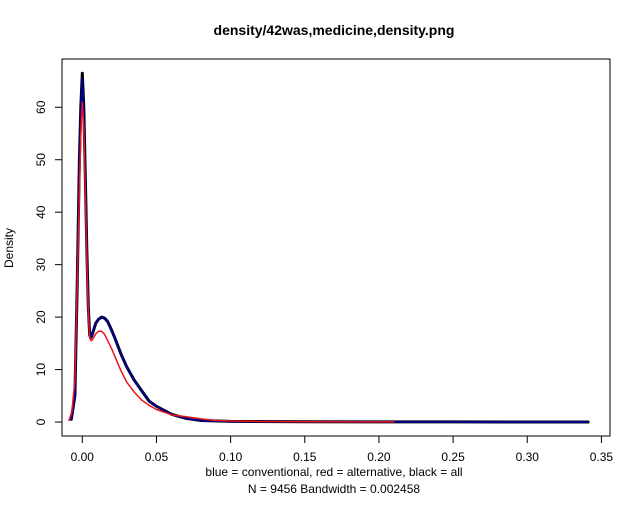  I want to click on y-tick-label: 10, so click(41, 370).